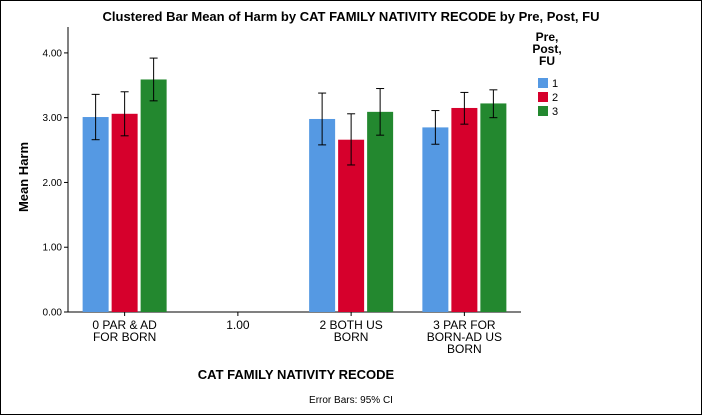  Describe the element at coordinates (53, 183) in the screenshot. I see `y-tick-label: 2.00` at that location.